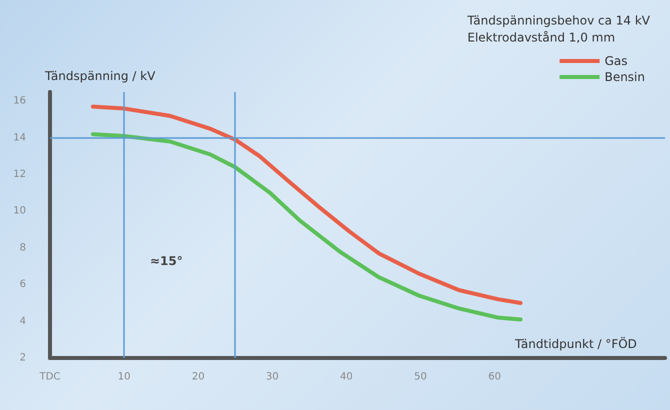 Image resolution: width=670 pixels, height=410 pixels. I want to click on legend-label: Bensin, so click(625, 77).